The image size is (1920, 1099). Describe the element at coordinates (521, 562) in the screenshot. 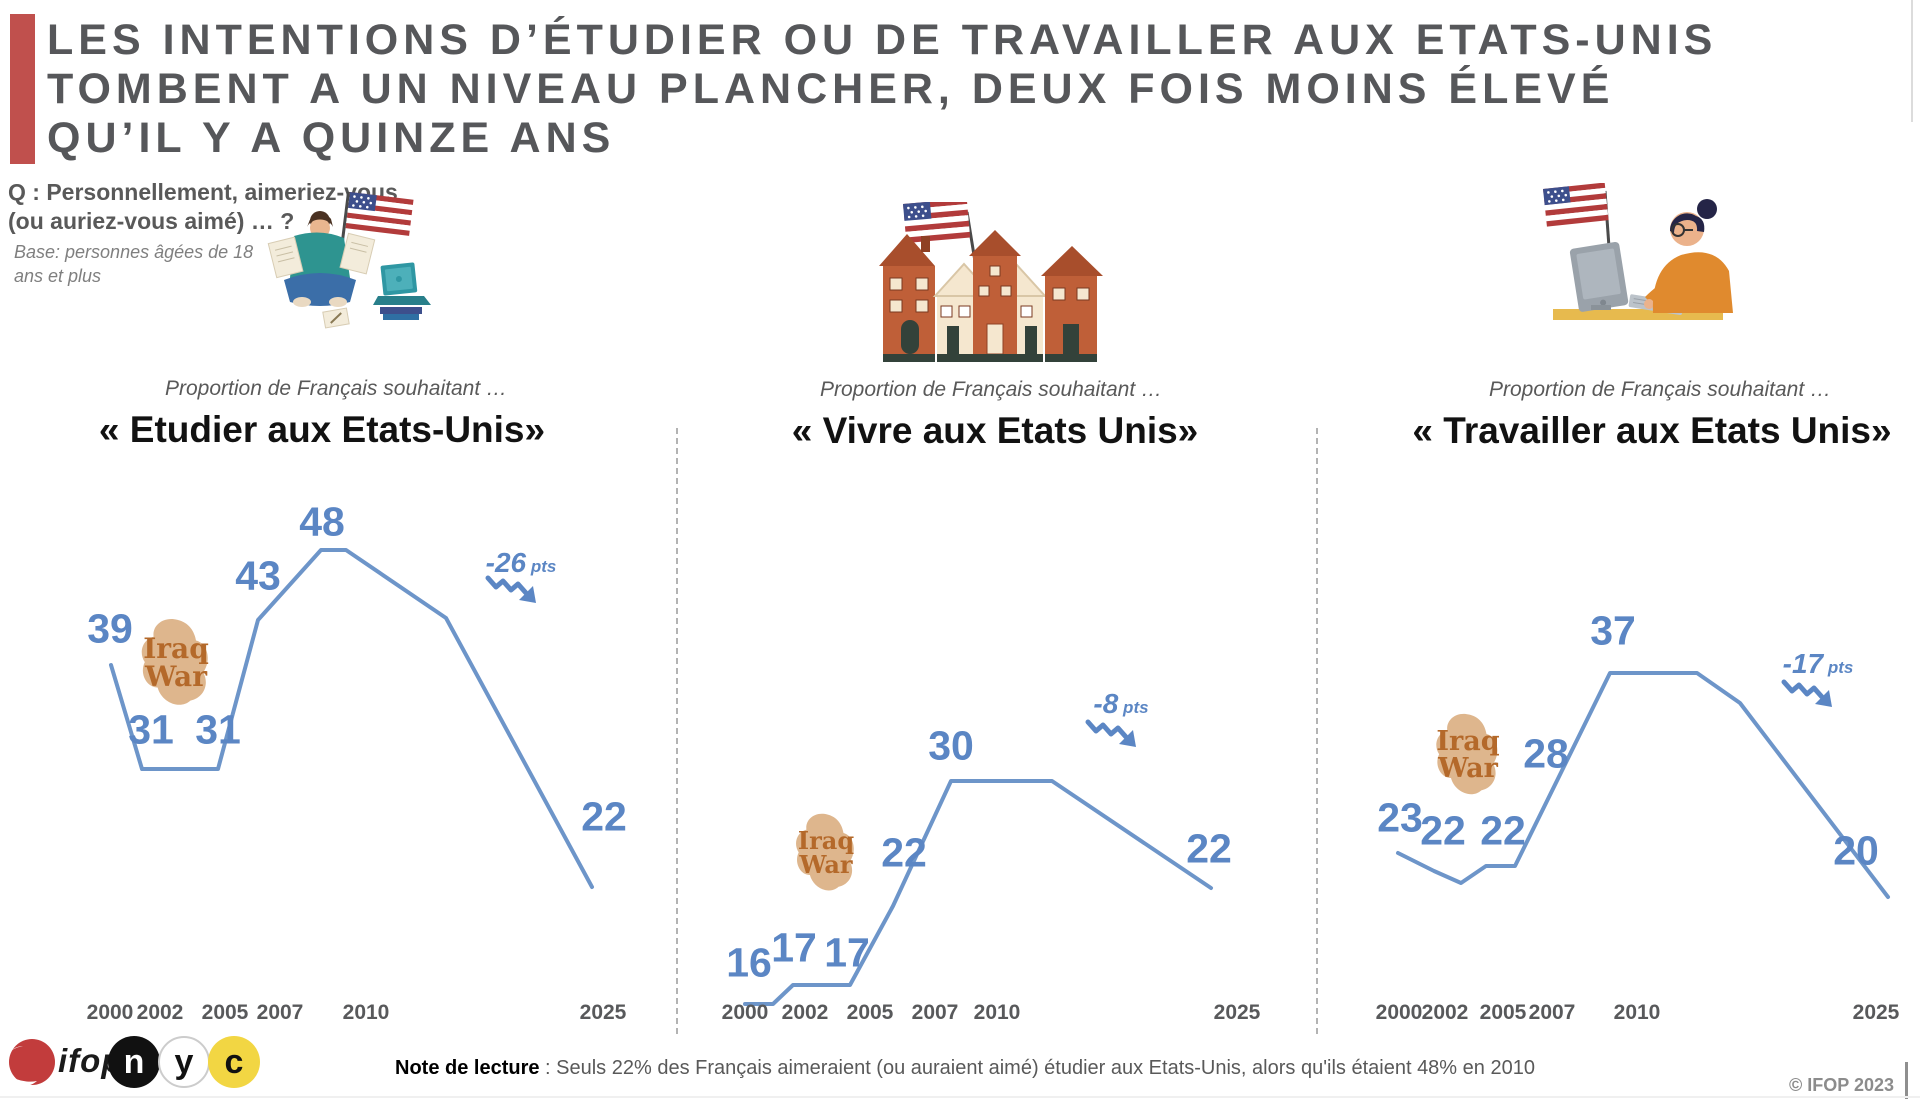

I see `change-annotation-etudier: -26 pts` at that location.